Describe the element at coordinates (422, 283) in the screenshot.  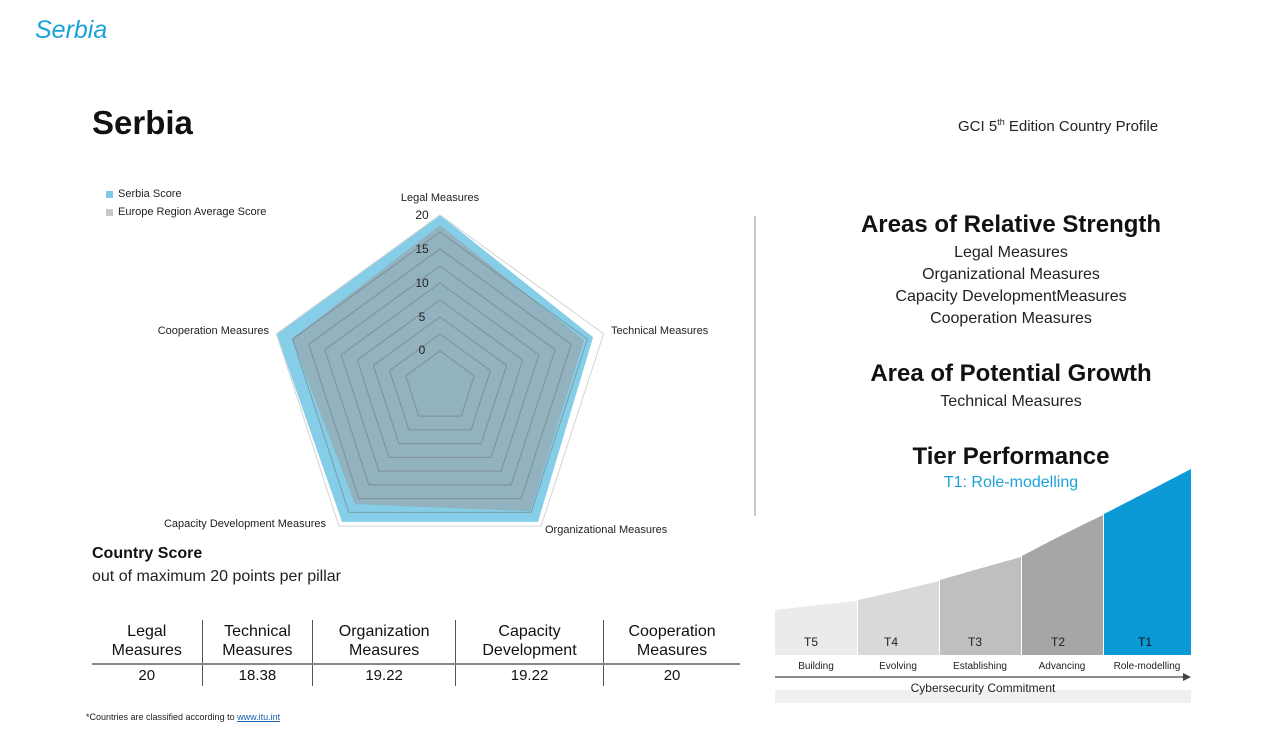
I see `radar-tick-label: 10` at that location.